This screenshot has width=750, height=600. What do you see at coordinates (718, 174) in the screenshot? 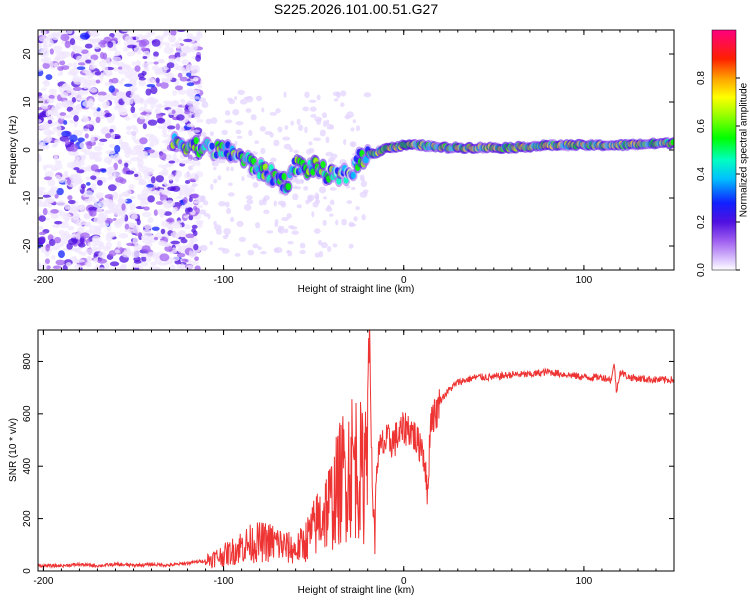
I see `colorbar-ticks: 0.0 0.2 0.4 0.6 0.8` at bounding box center [718, 174].